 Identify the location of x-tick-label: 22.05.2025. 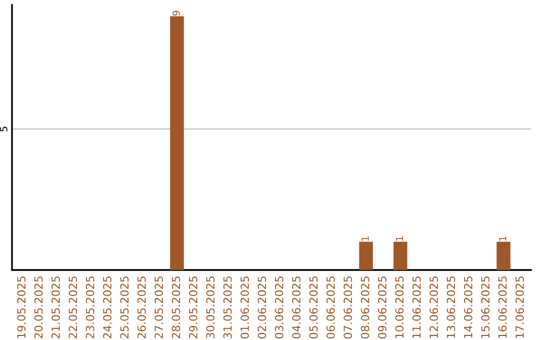
(73, 307).